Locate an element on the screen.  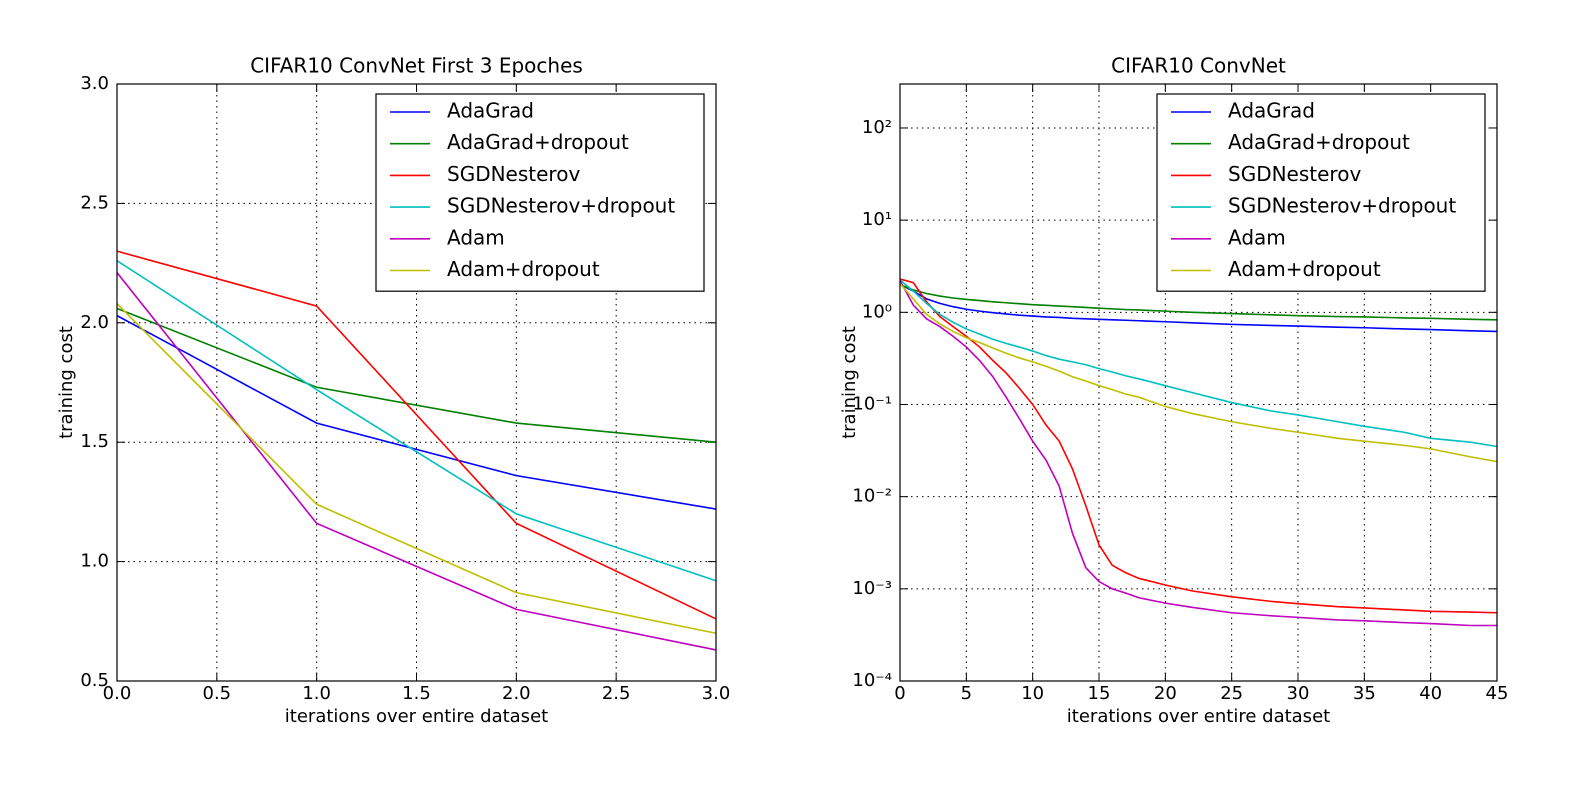
chart-title: CIFAR10 ConvNet First 3 Epoches is located at coordinates (416, 66).